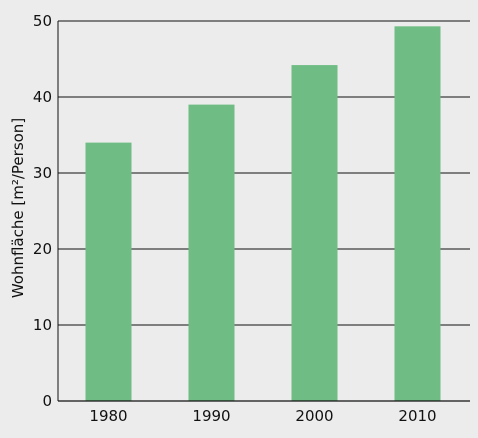 The height and width of the screenshot is (438, 478). Describe the element at coordinates (42, 173) in the screenshot. I see `y-tick-label: 30` at that location.